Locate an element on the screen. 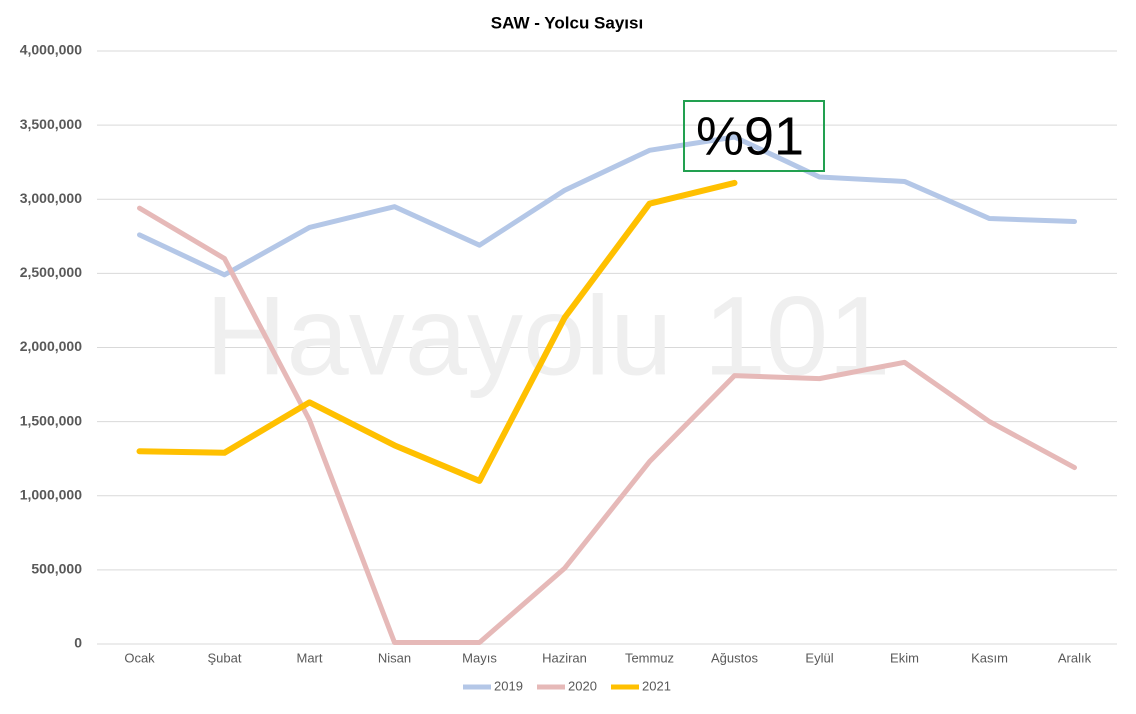 The width and height of the screenshot is (1136, 714). y-tick-label: 1,500,000 is located at coordinates (51, 420).